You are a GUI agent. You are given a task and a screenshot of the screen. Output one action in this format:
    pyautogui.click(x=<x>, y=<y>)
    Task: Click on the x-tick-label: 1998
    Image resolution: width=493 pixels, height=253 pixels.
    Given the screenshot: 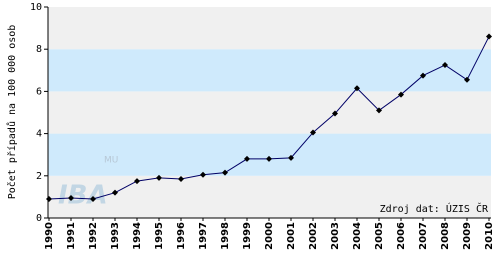 What is the action you would take?
    pyautogui.click(x=225, y=236)
    